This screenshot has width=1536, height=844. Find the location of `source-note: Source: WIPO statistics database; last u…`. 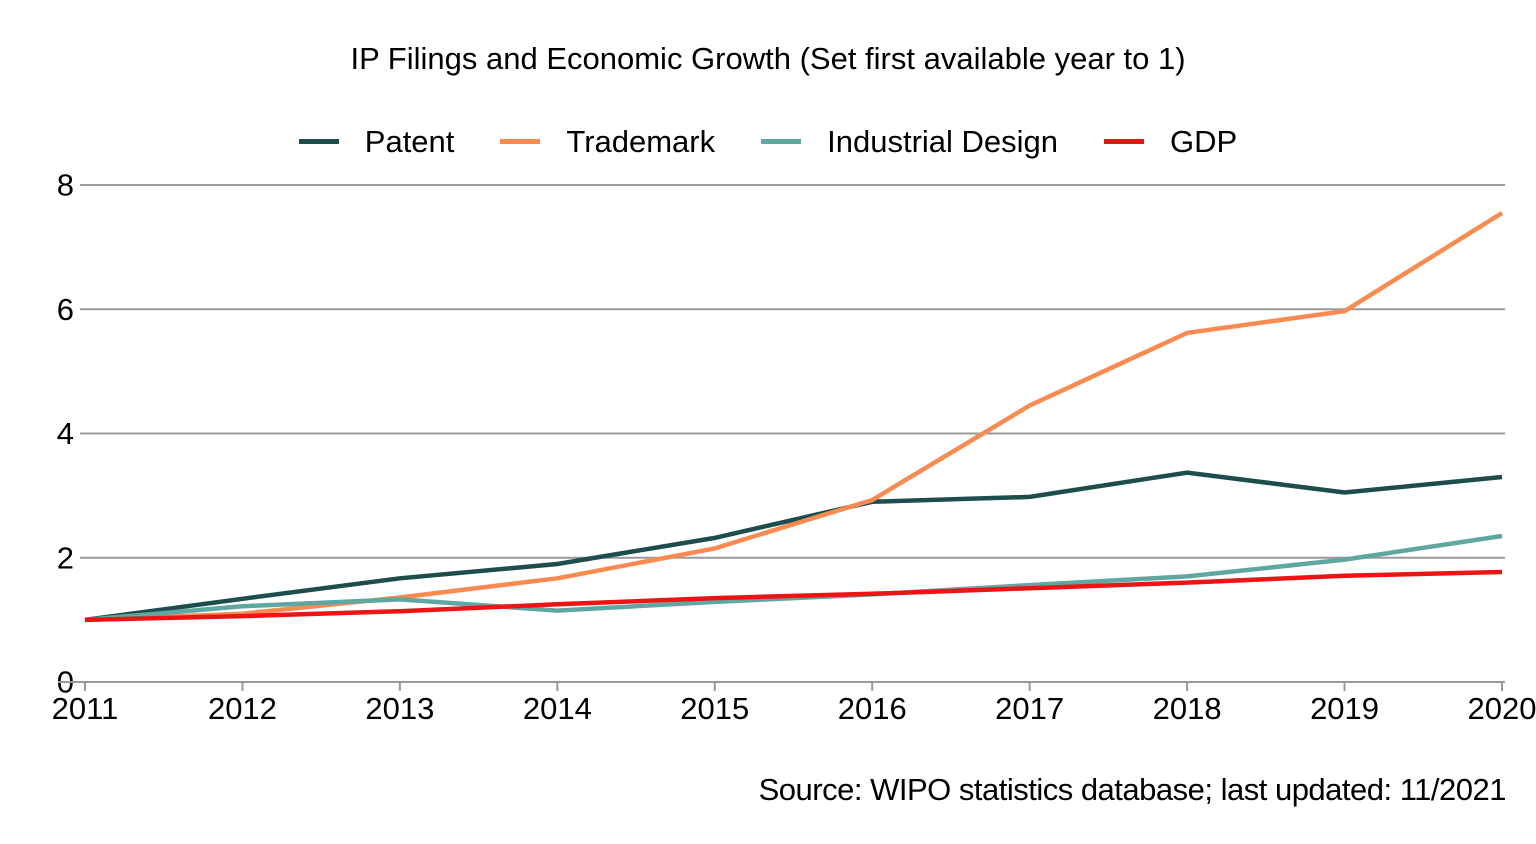

source-note: Source: WIPO statistics database; last u… is located at coordinates (1132, 789).